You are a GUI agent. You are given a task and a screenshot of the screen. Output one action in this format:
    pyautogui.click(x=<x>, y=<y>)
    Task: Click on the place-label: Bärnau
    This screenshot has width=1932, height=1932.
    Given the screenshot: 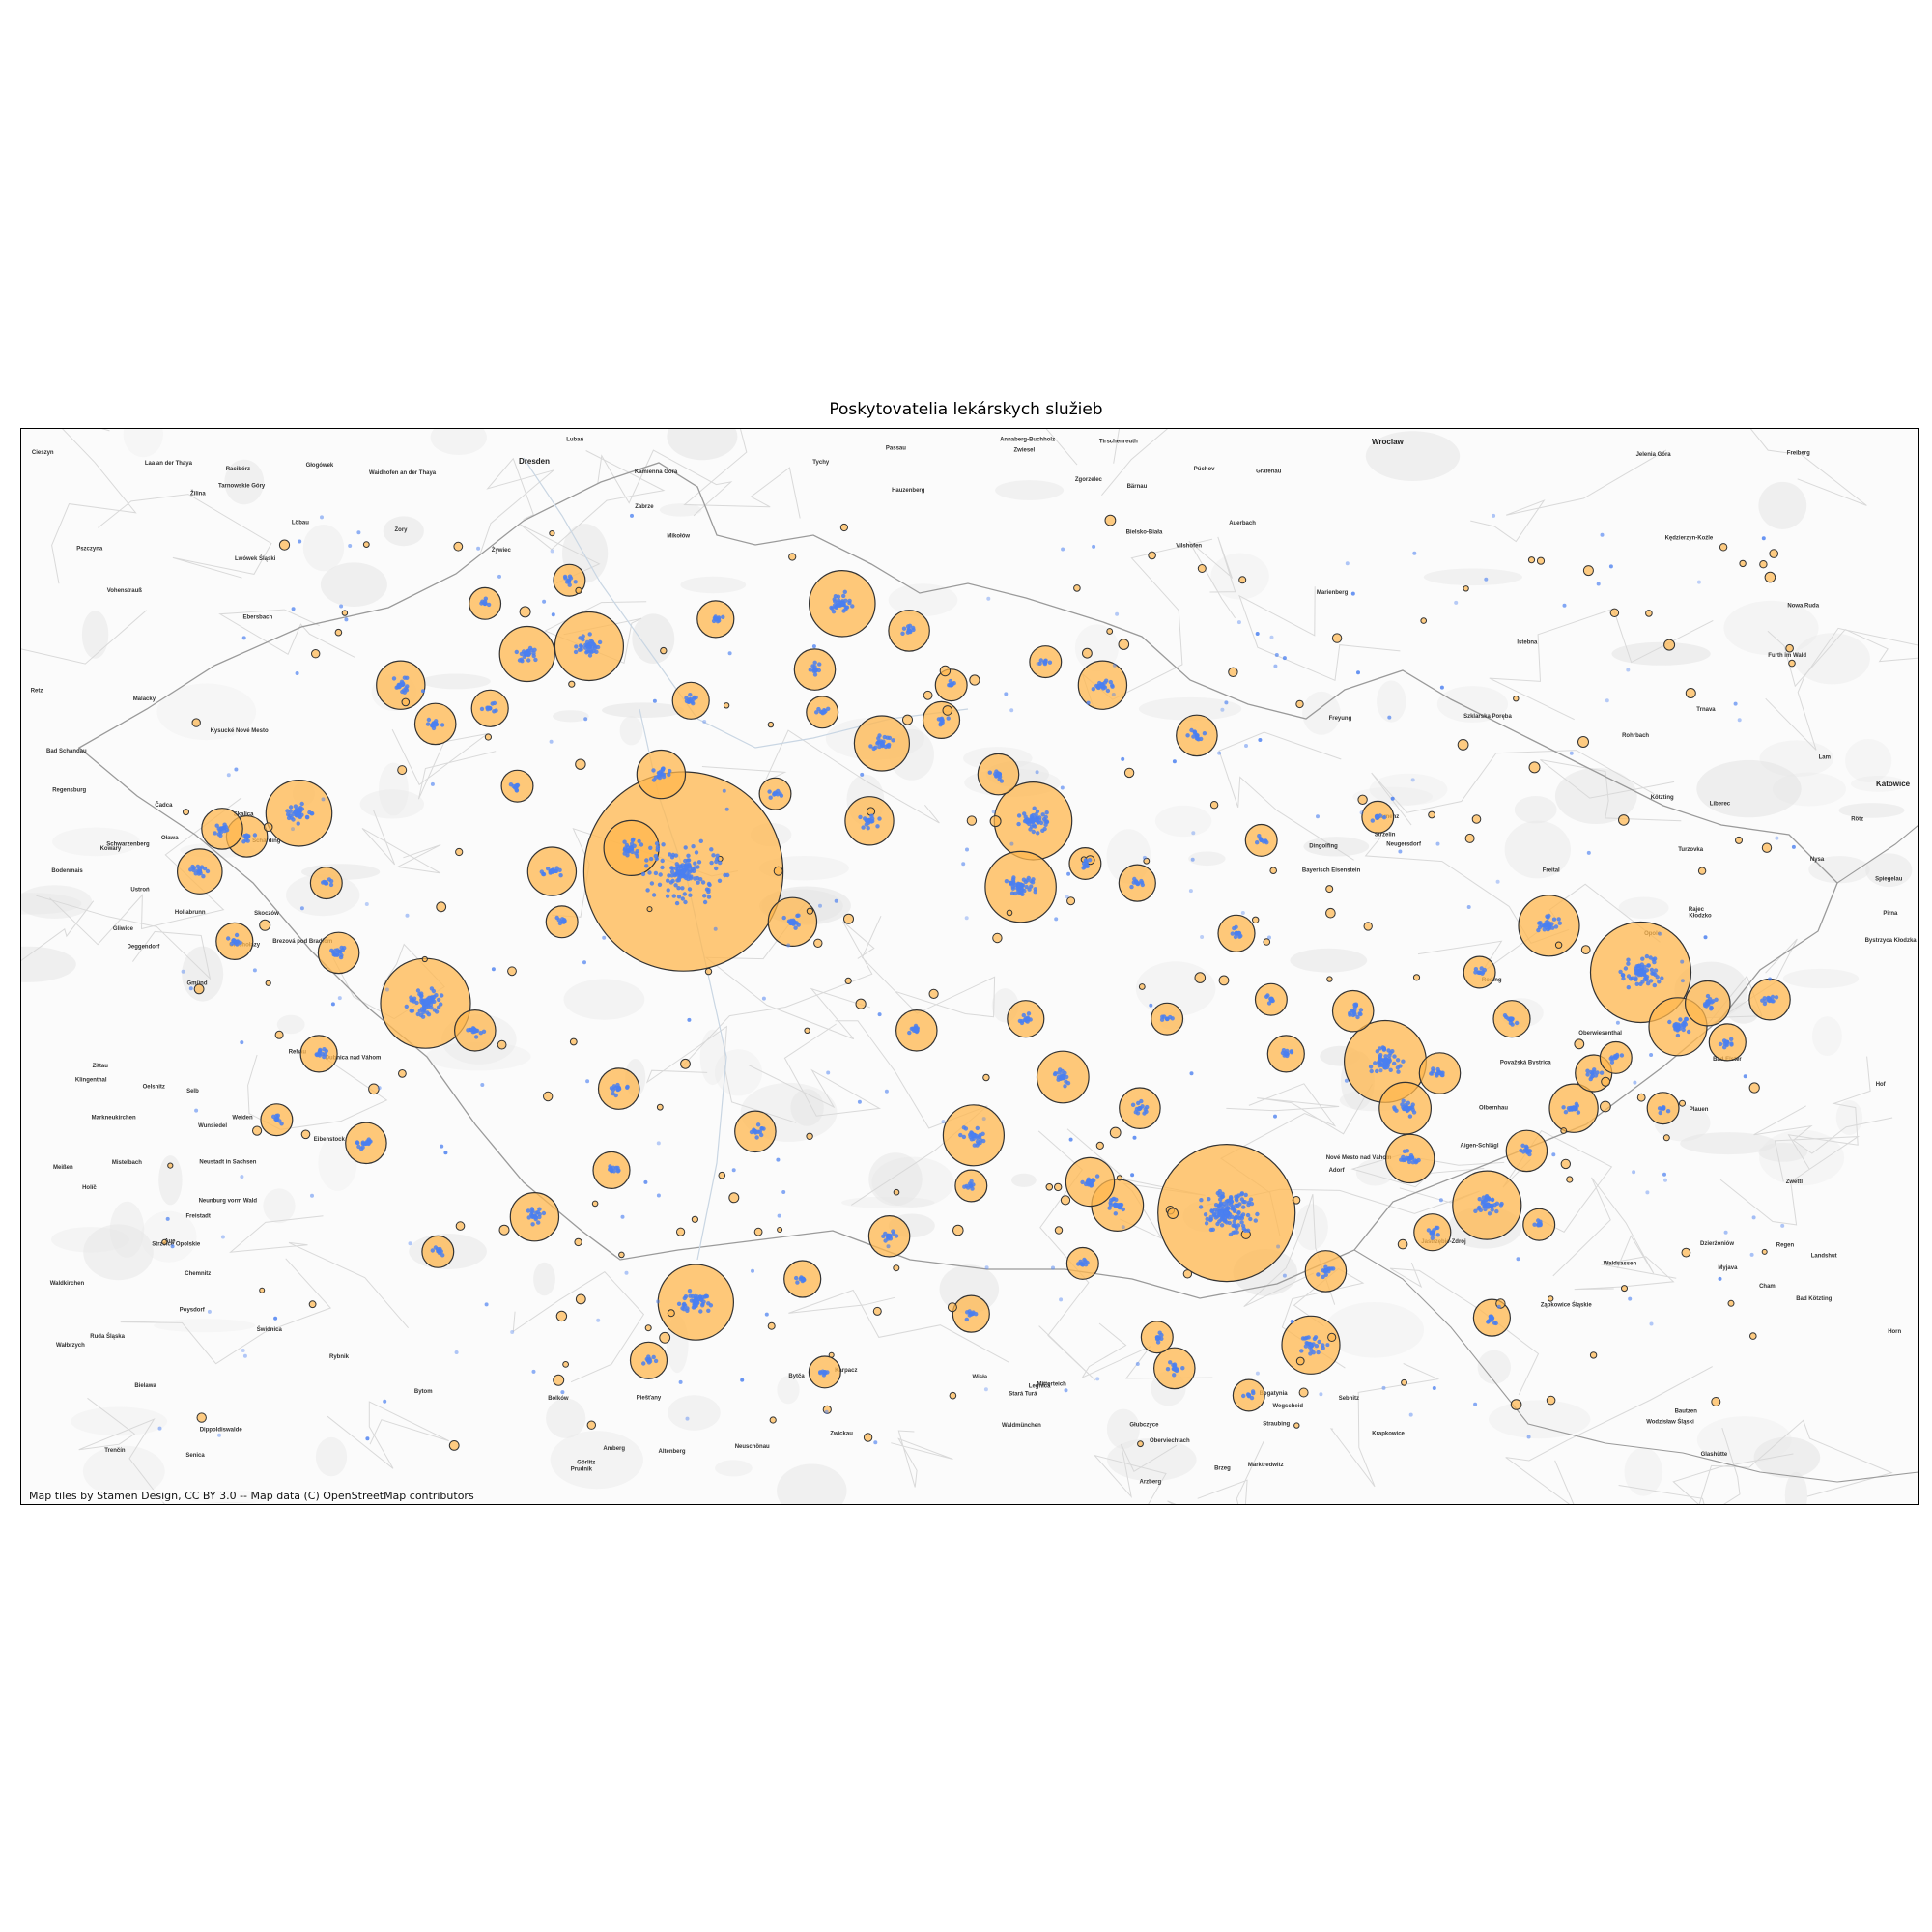 What is the action you would take?
    pyautogui.click(x=1137, y=487)
    